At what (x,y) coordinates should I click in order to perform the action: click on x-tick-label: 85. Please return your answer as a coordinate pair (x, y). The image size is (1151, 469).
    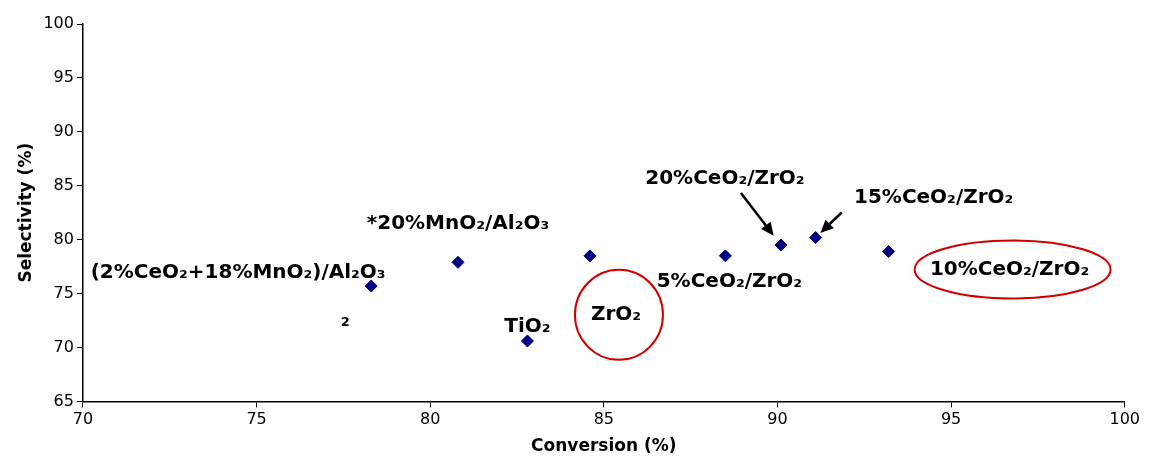
    Looking at the image, I should click on (604, 419).